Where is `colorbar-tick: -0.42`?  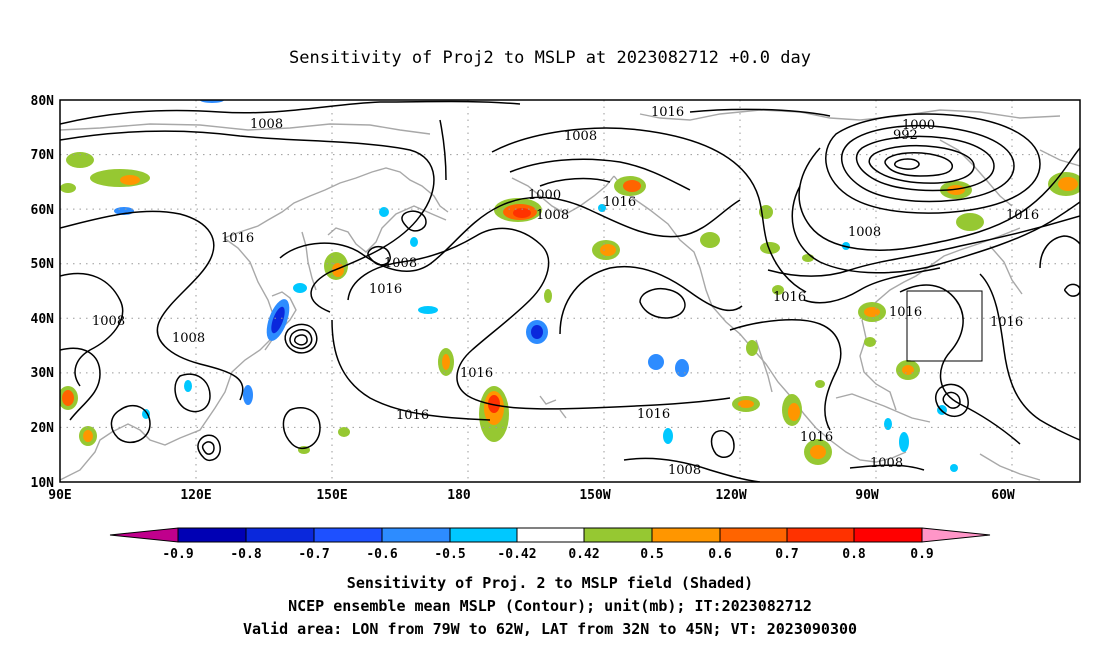 colorbar-tick: -0.42 is located at coordinates (516, 554).